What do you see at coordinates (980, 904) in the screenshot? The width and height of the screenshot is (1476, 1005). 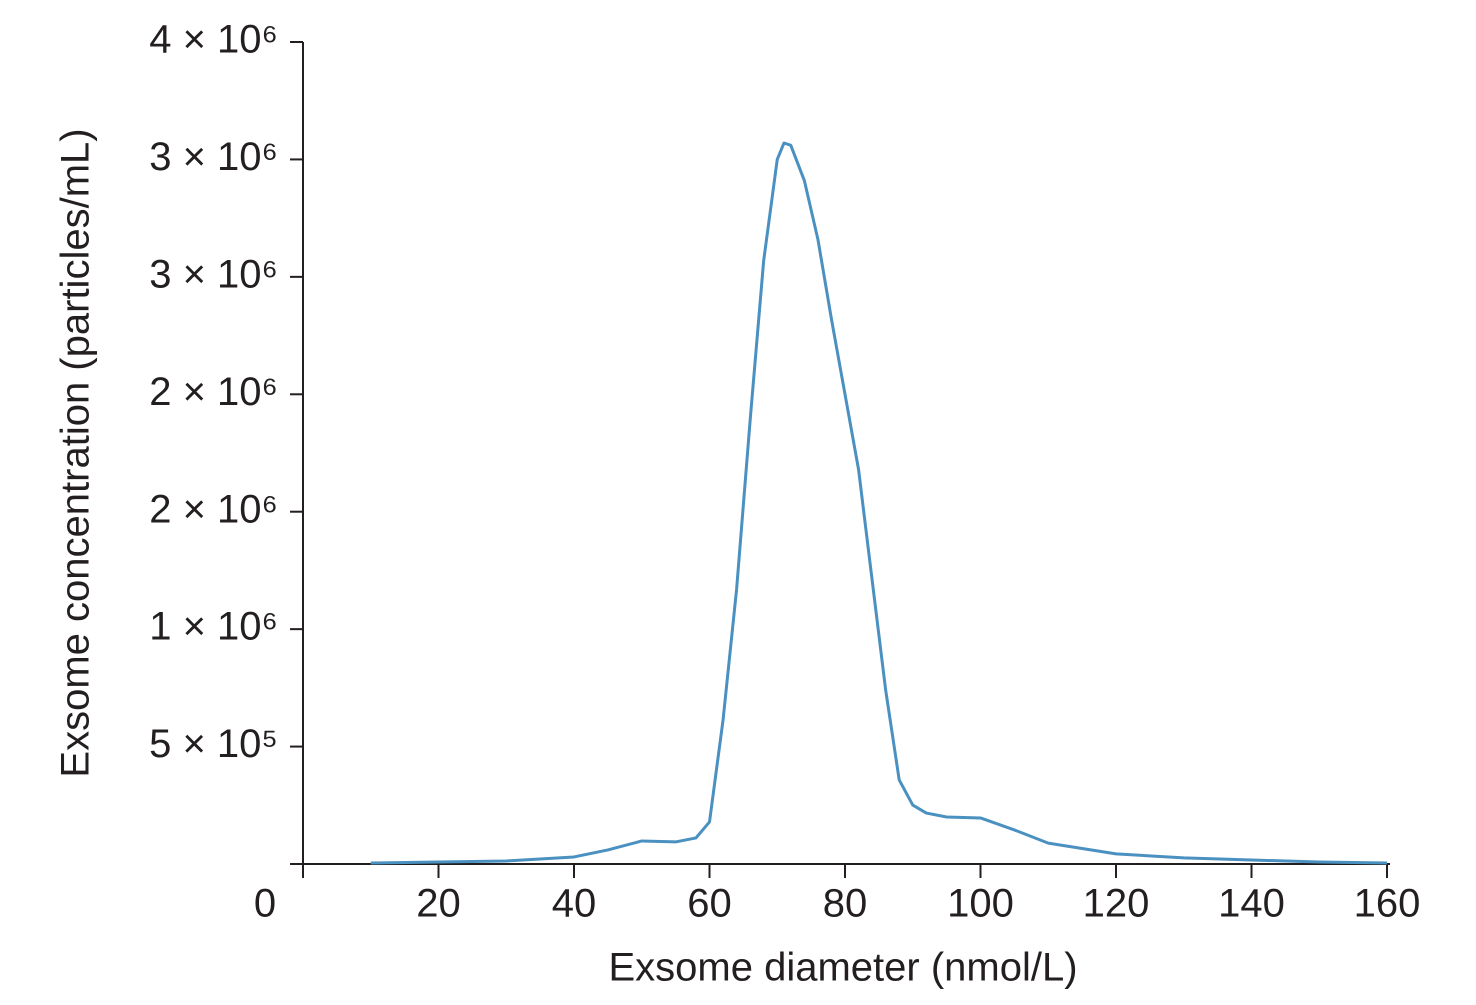 I see `x-tick-label: 100` at bounding box center [980, 904].